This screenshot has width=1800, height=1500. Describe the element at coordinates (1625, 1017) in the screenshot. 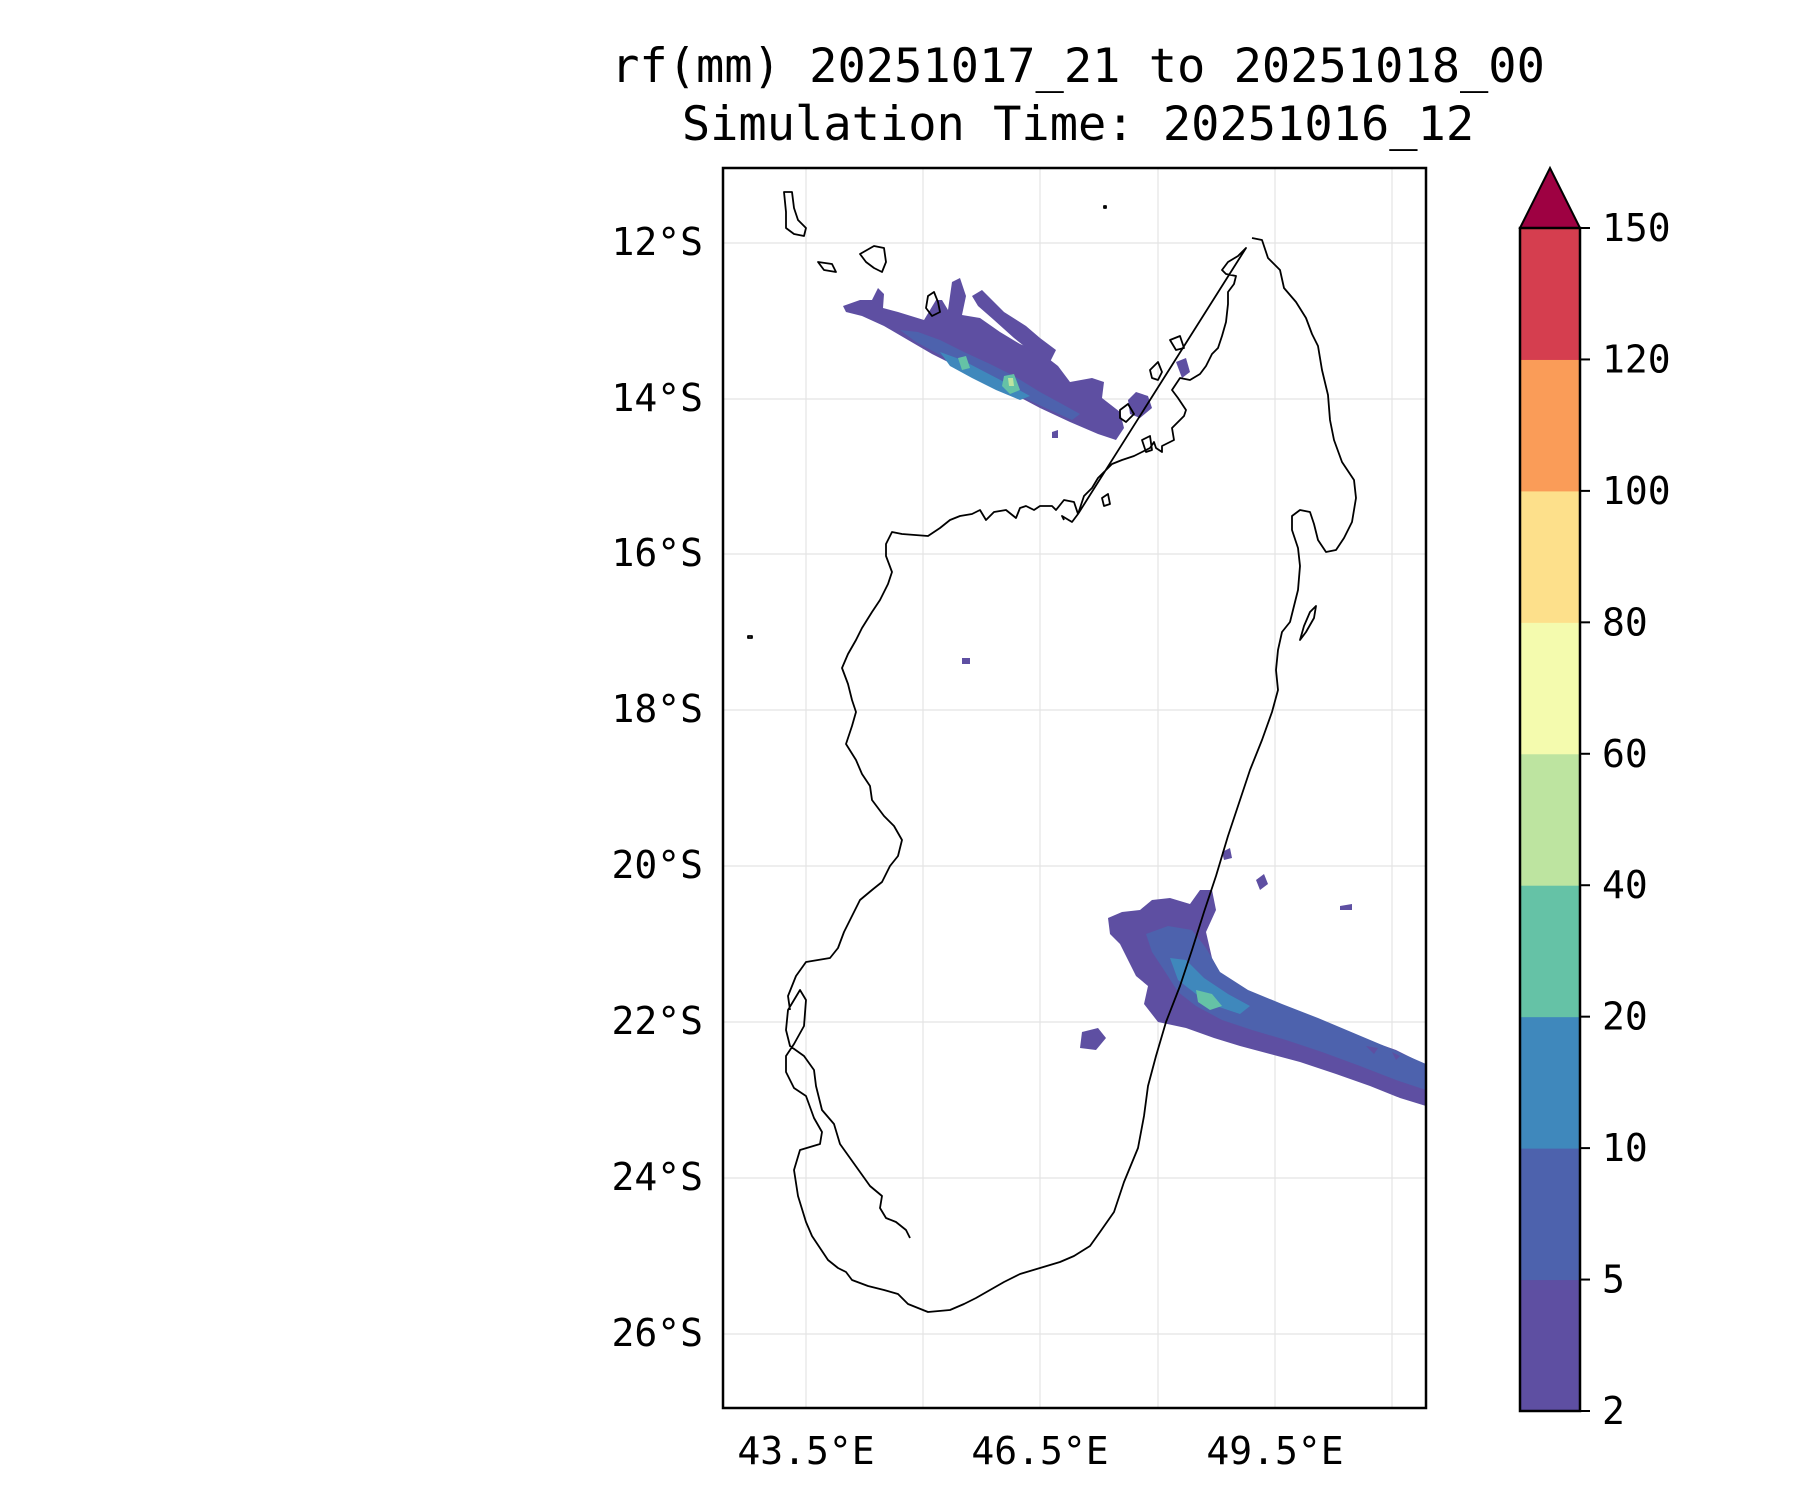

I see `colorbar-tick-label: 20` at that location.